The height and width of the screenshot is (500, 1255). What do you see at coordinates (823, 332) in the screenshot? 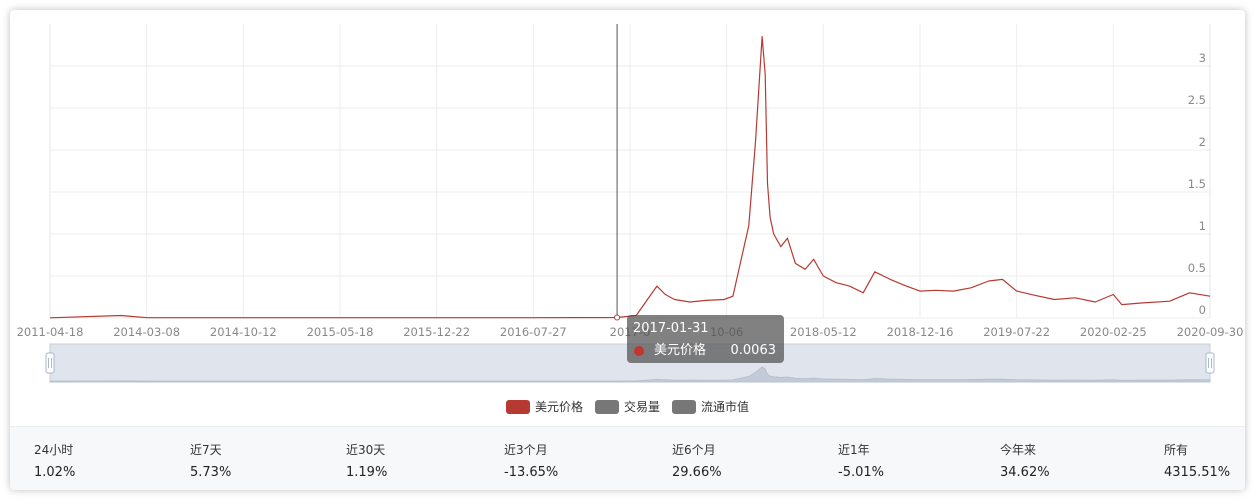
I see `x-tick-label: 2018-05-12` at bounding box center [823, 332].